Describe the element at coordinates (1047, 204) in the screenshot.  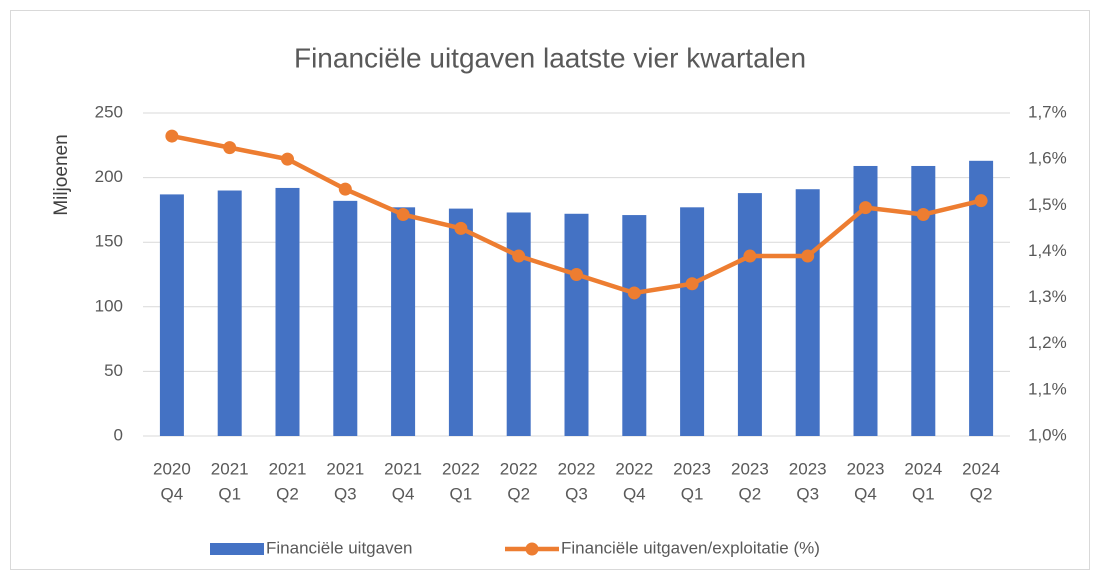
I see `y2-tick-label: 1,5%` at that location.